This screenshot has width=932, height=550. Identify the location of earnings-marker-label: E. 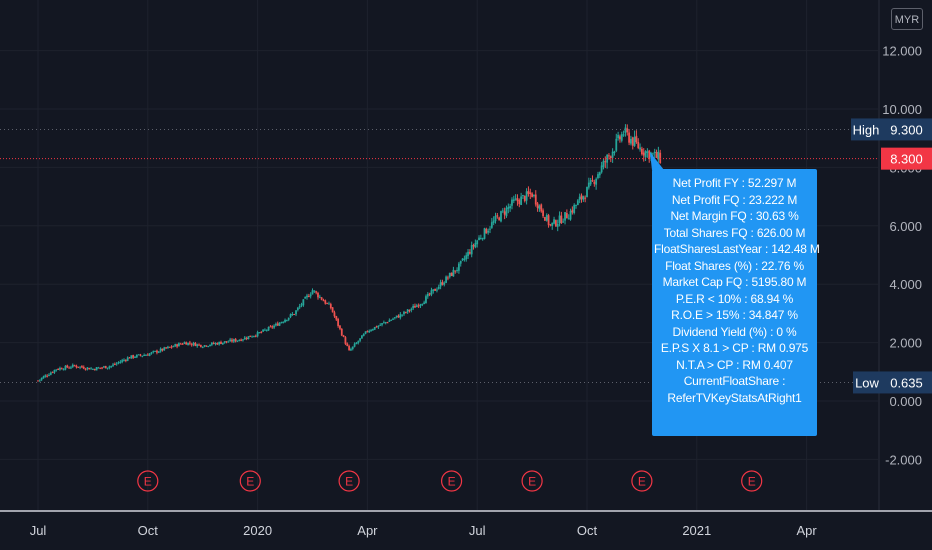
(148, 482).